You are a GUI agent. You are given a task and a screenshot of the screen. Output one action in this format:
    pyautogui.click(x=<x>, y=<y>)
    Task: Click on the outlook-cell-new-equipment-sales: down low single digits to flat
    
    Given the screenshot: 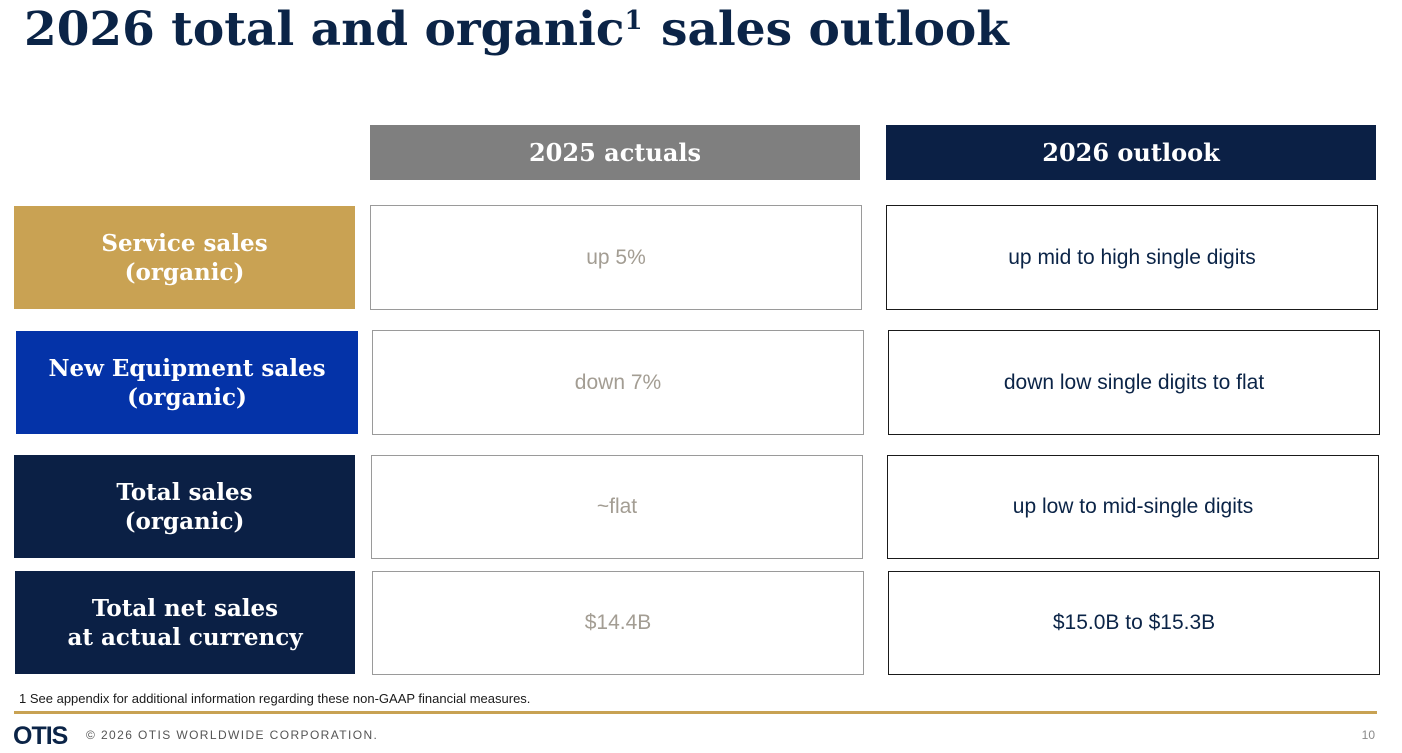 What is the action you would take?
    pyautogui.click(x=1134, y=382)
    